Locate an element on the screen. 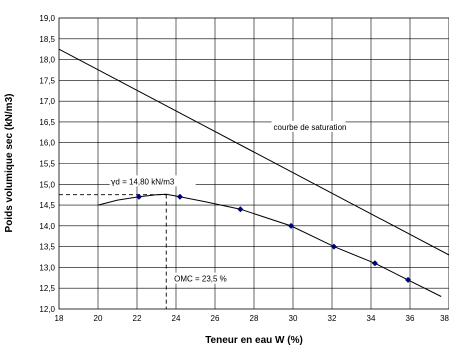 The width and height of the screenshot is (449, 350). y-tick-label: 12,0 is located at coordinates (47, 309).